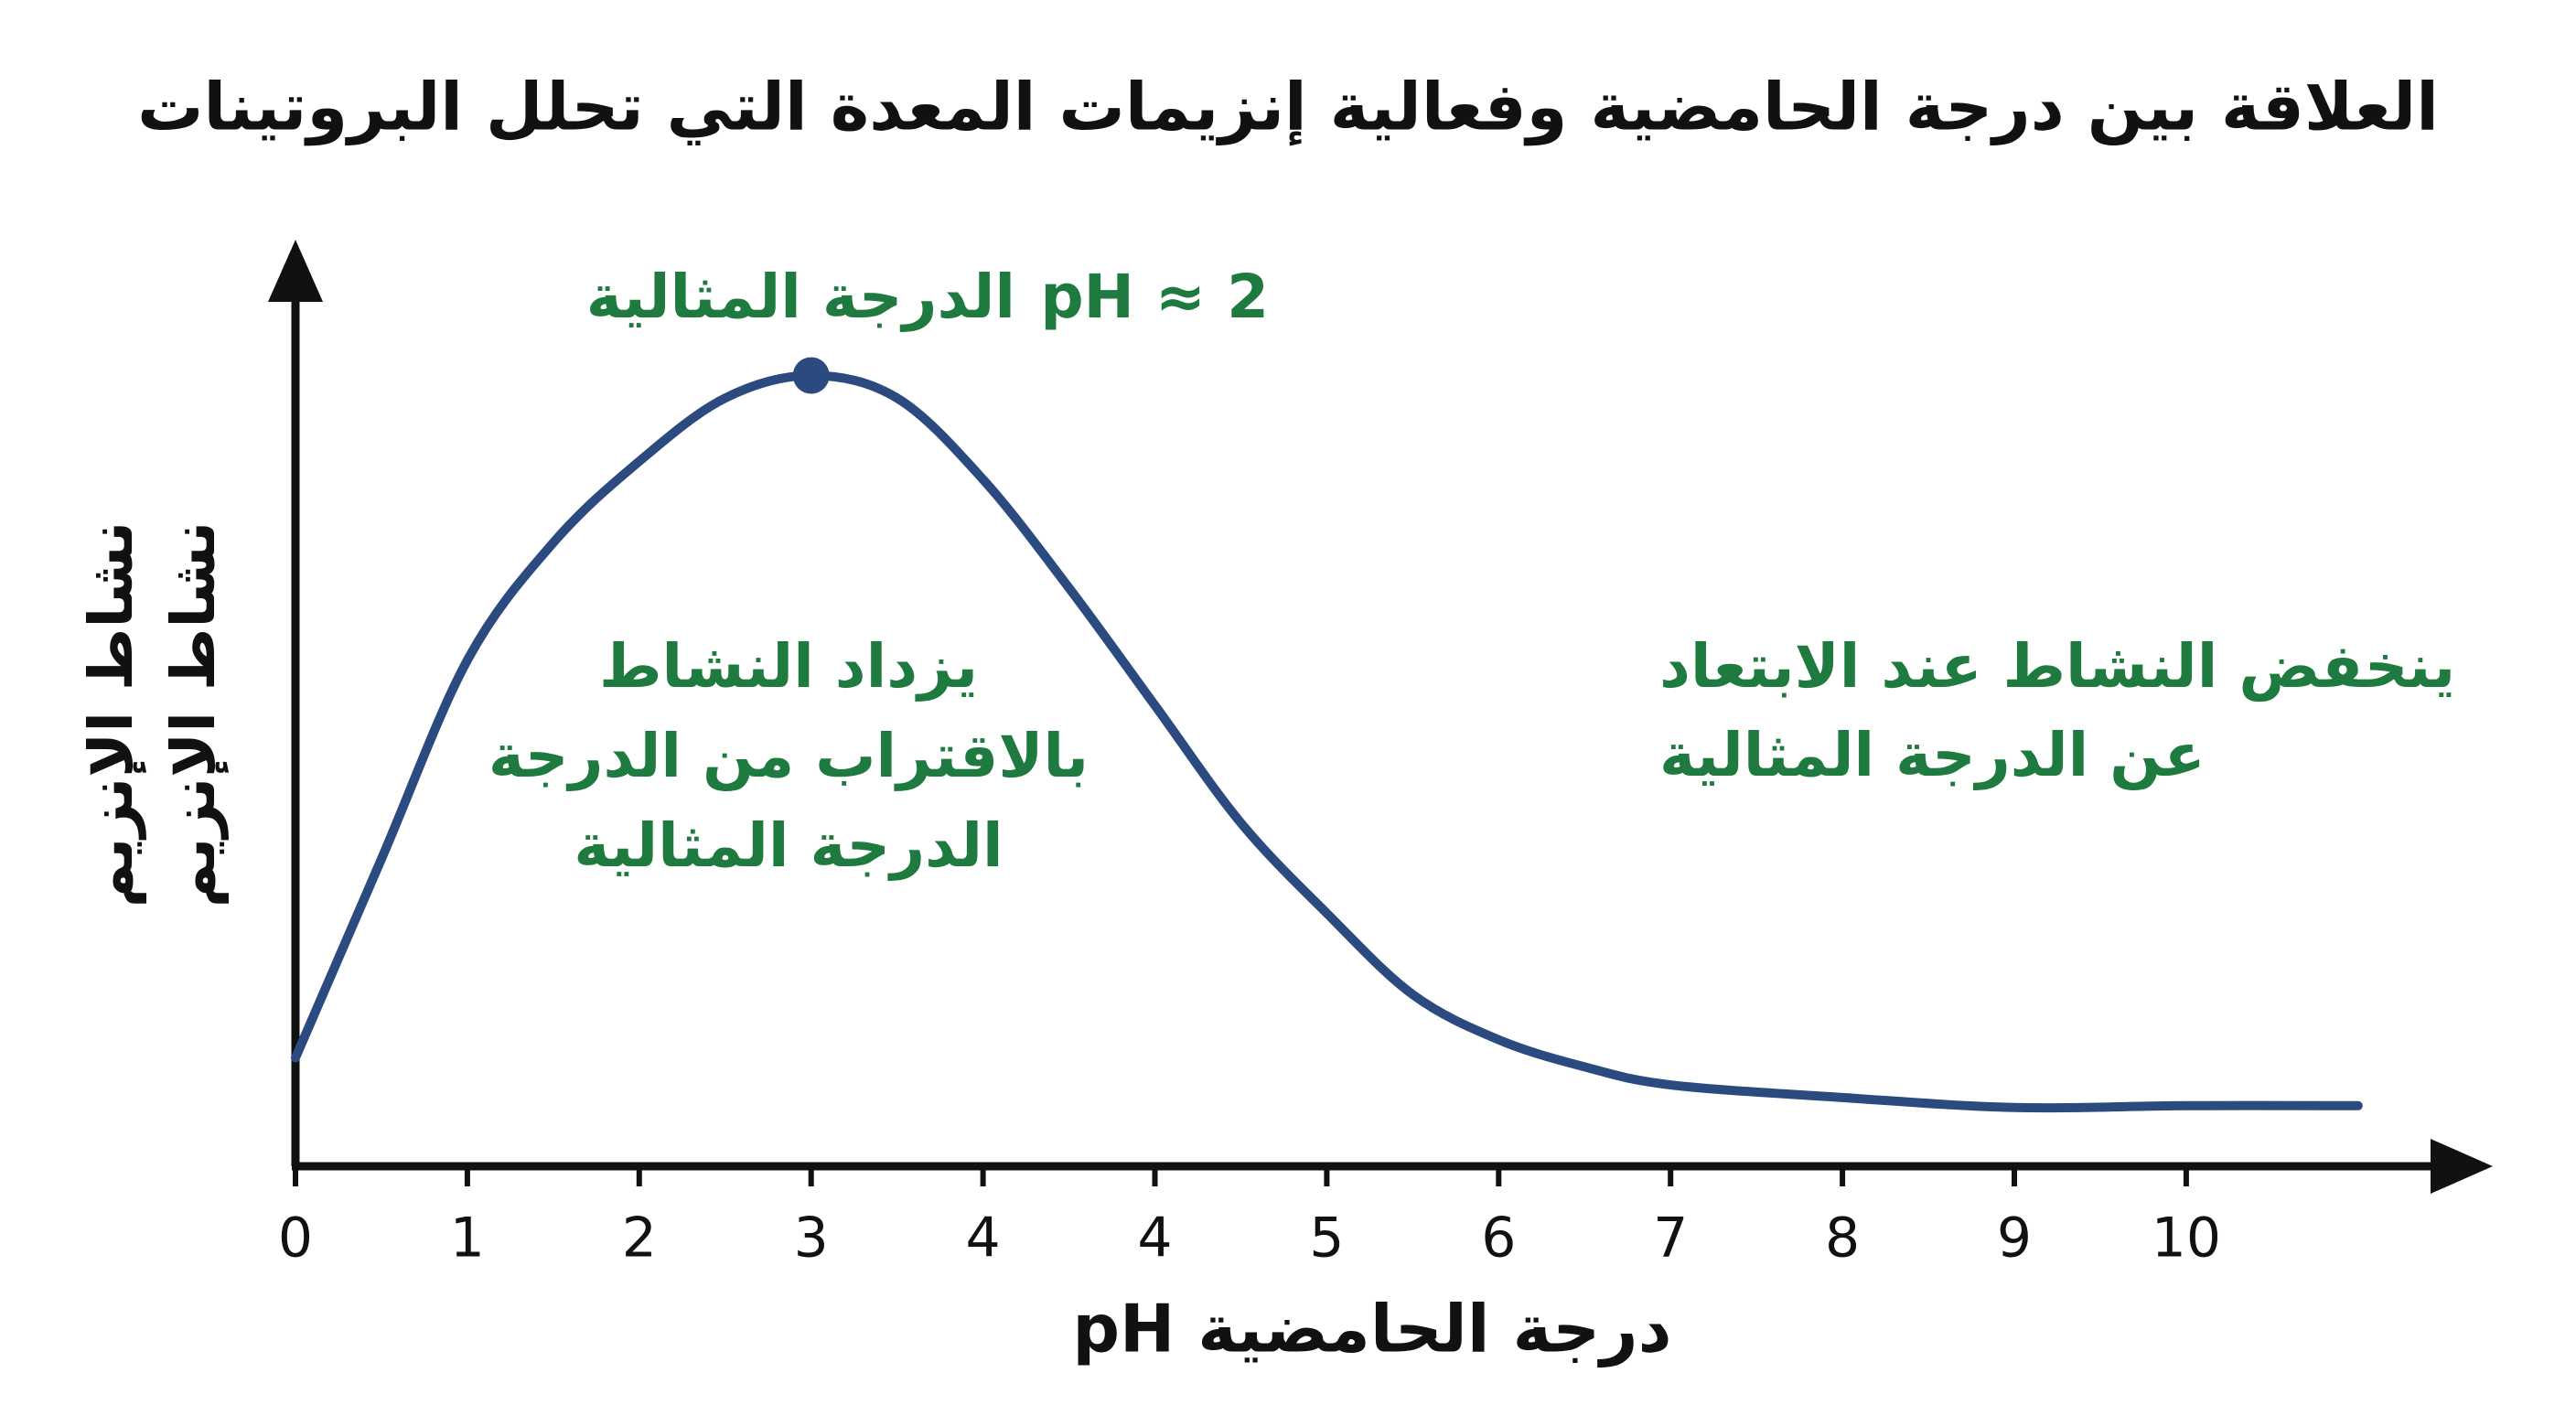 Image resolution: width=2576 pixels, height=1405 pixels. I want to click on annotation: pH ≈ 2, so click(1154, 297).